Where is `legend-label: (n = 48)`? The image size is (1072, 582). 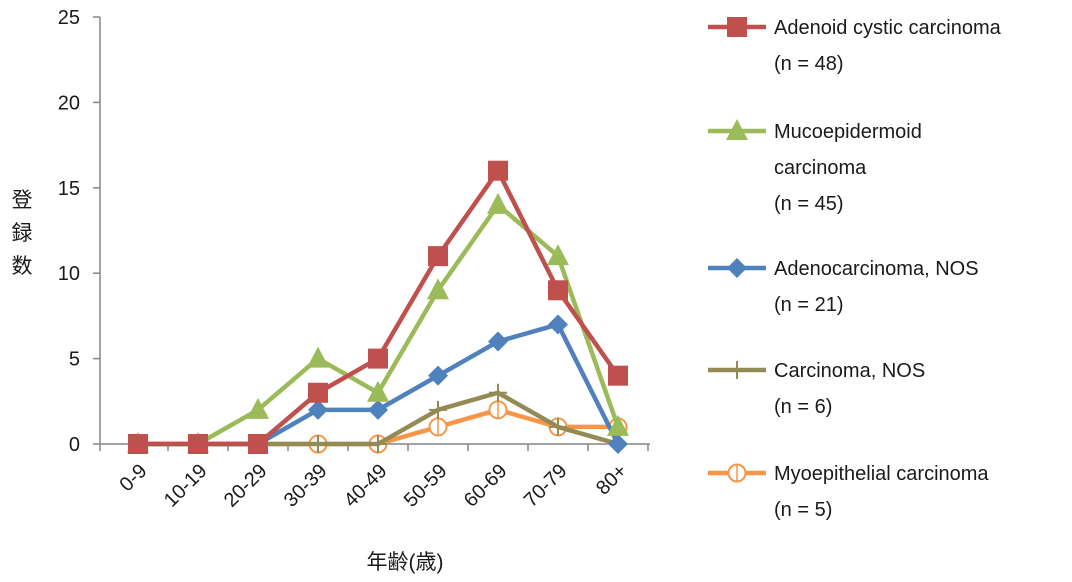
legend-label: (n = 48) is located at coordinates (808, 64).